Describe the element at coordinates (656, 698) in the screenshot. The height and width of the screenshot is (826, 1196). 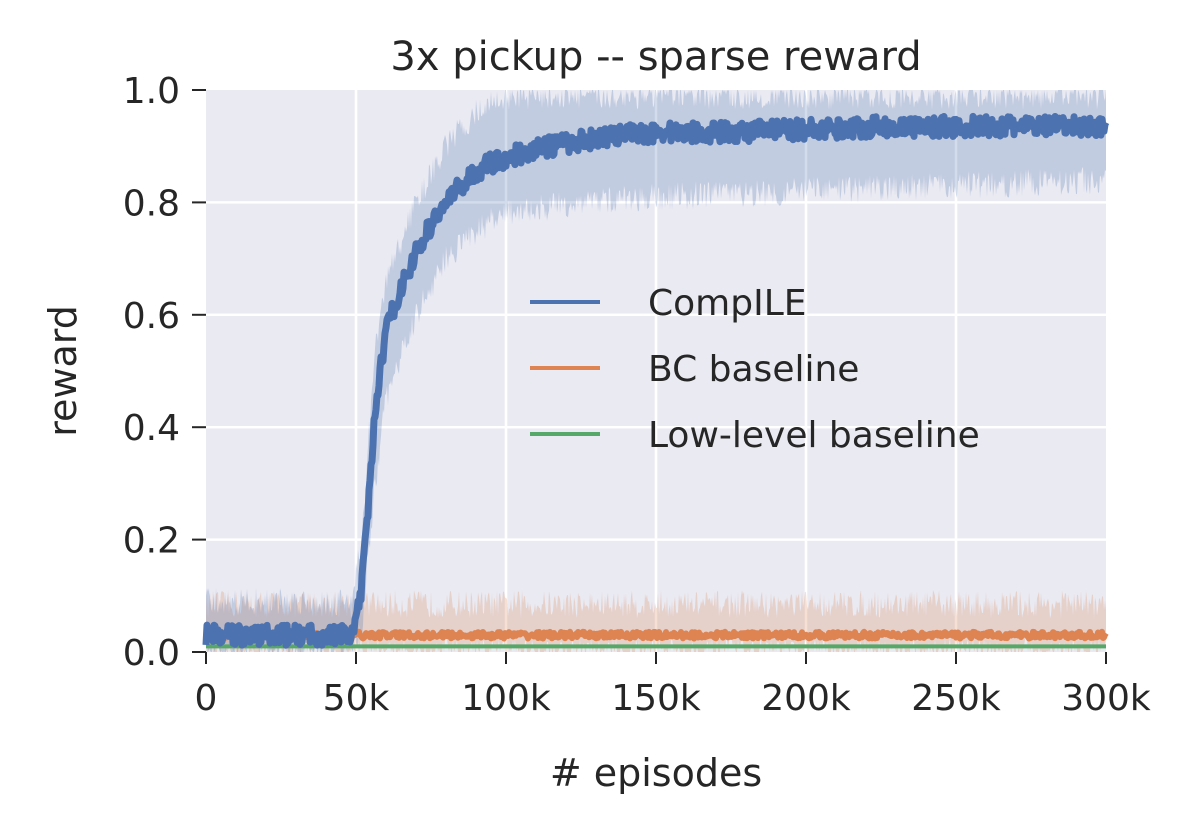
I see `x-tick-label: 150k` at that location.